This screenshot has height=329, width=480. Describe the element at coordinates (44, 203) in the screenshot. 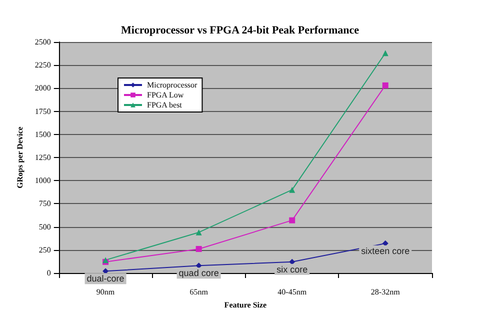

I see `y-tick-label: 750` at that location.